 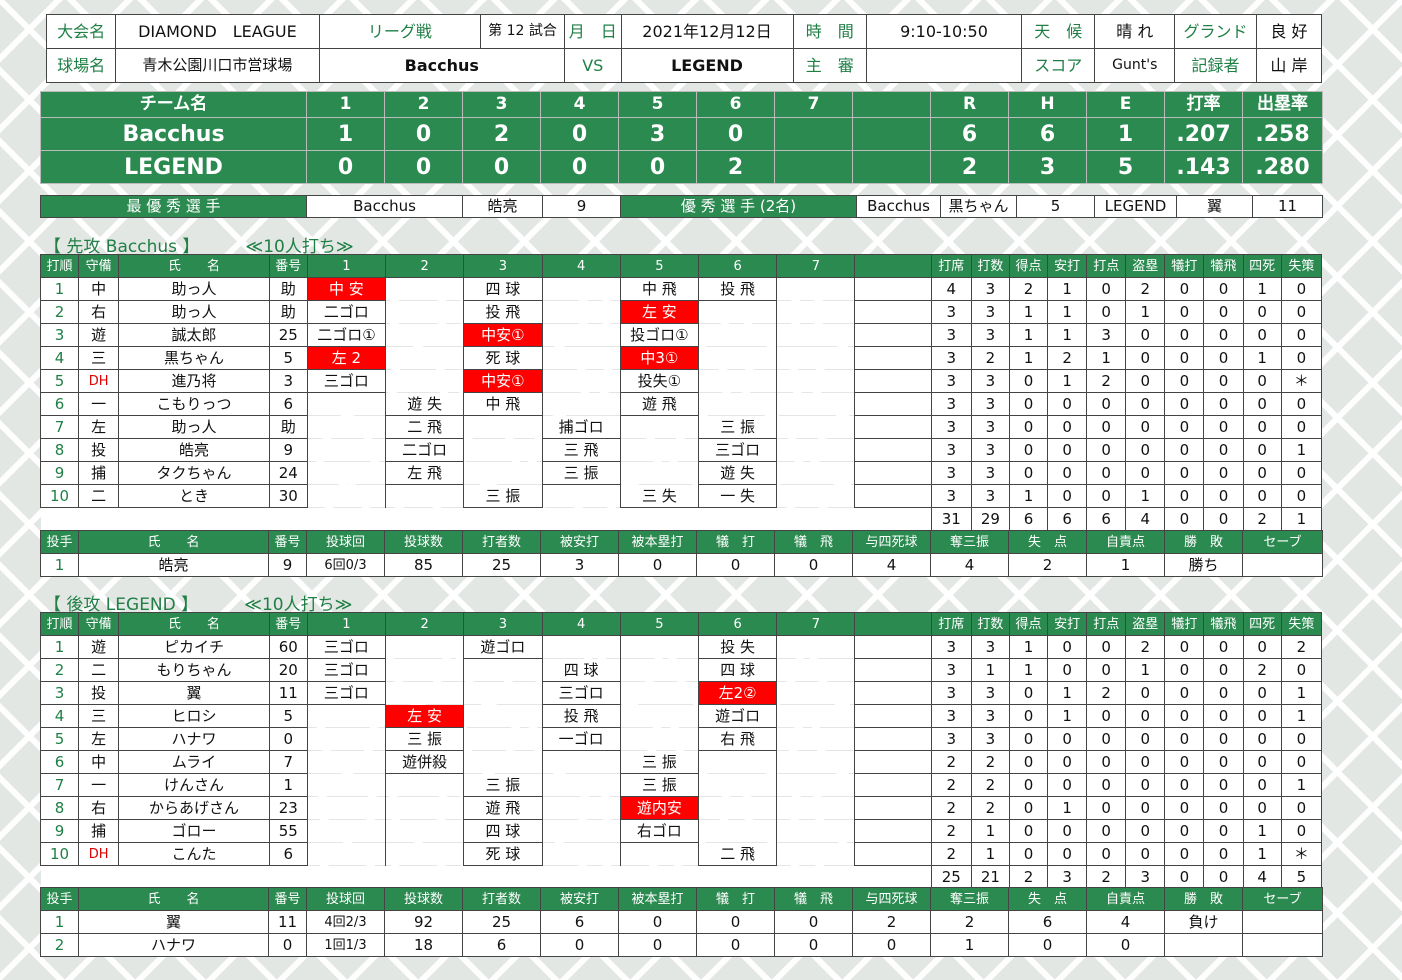 I want to click on batting-order: 5, so click(x=59, y=739).